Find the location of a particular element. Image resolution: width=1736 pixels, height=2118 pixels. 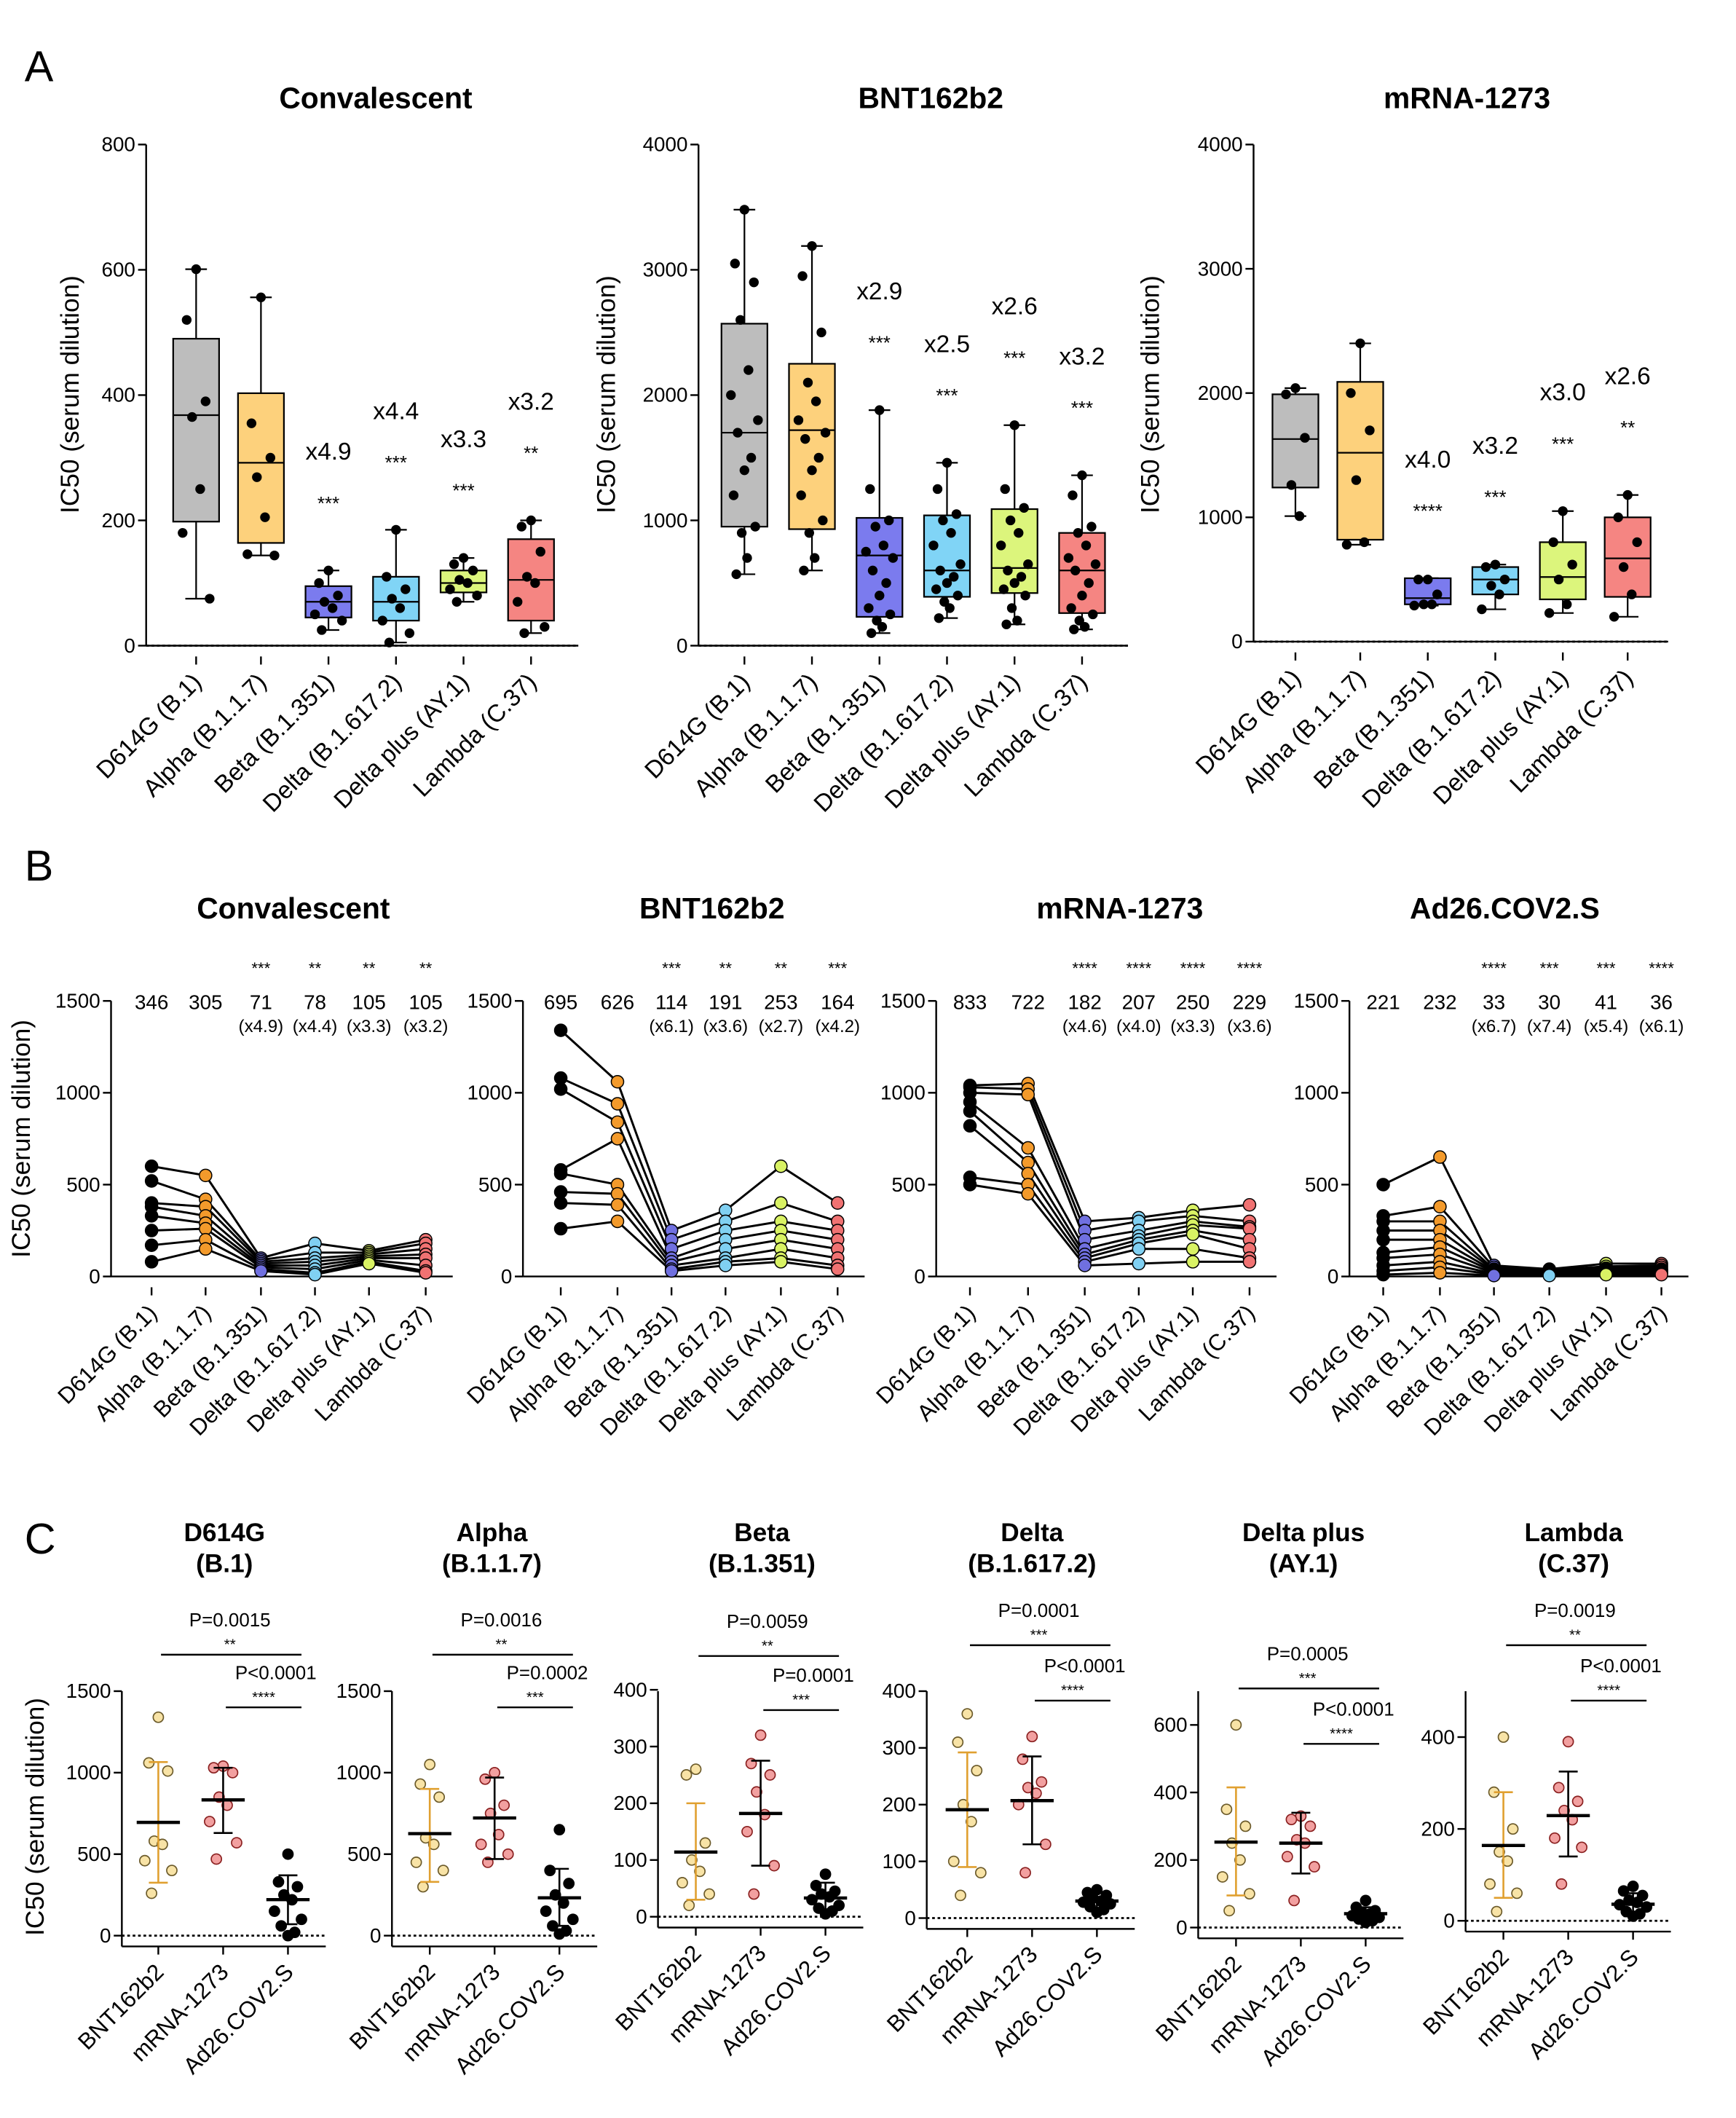

fold-change-label: (x5.4) is located at coordinates (1606, 1026).